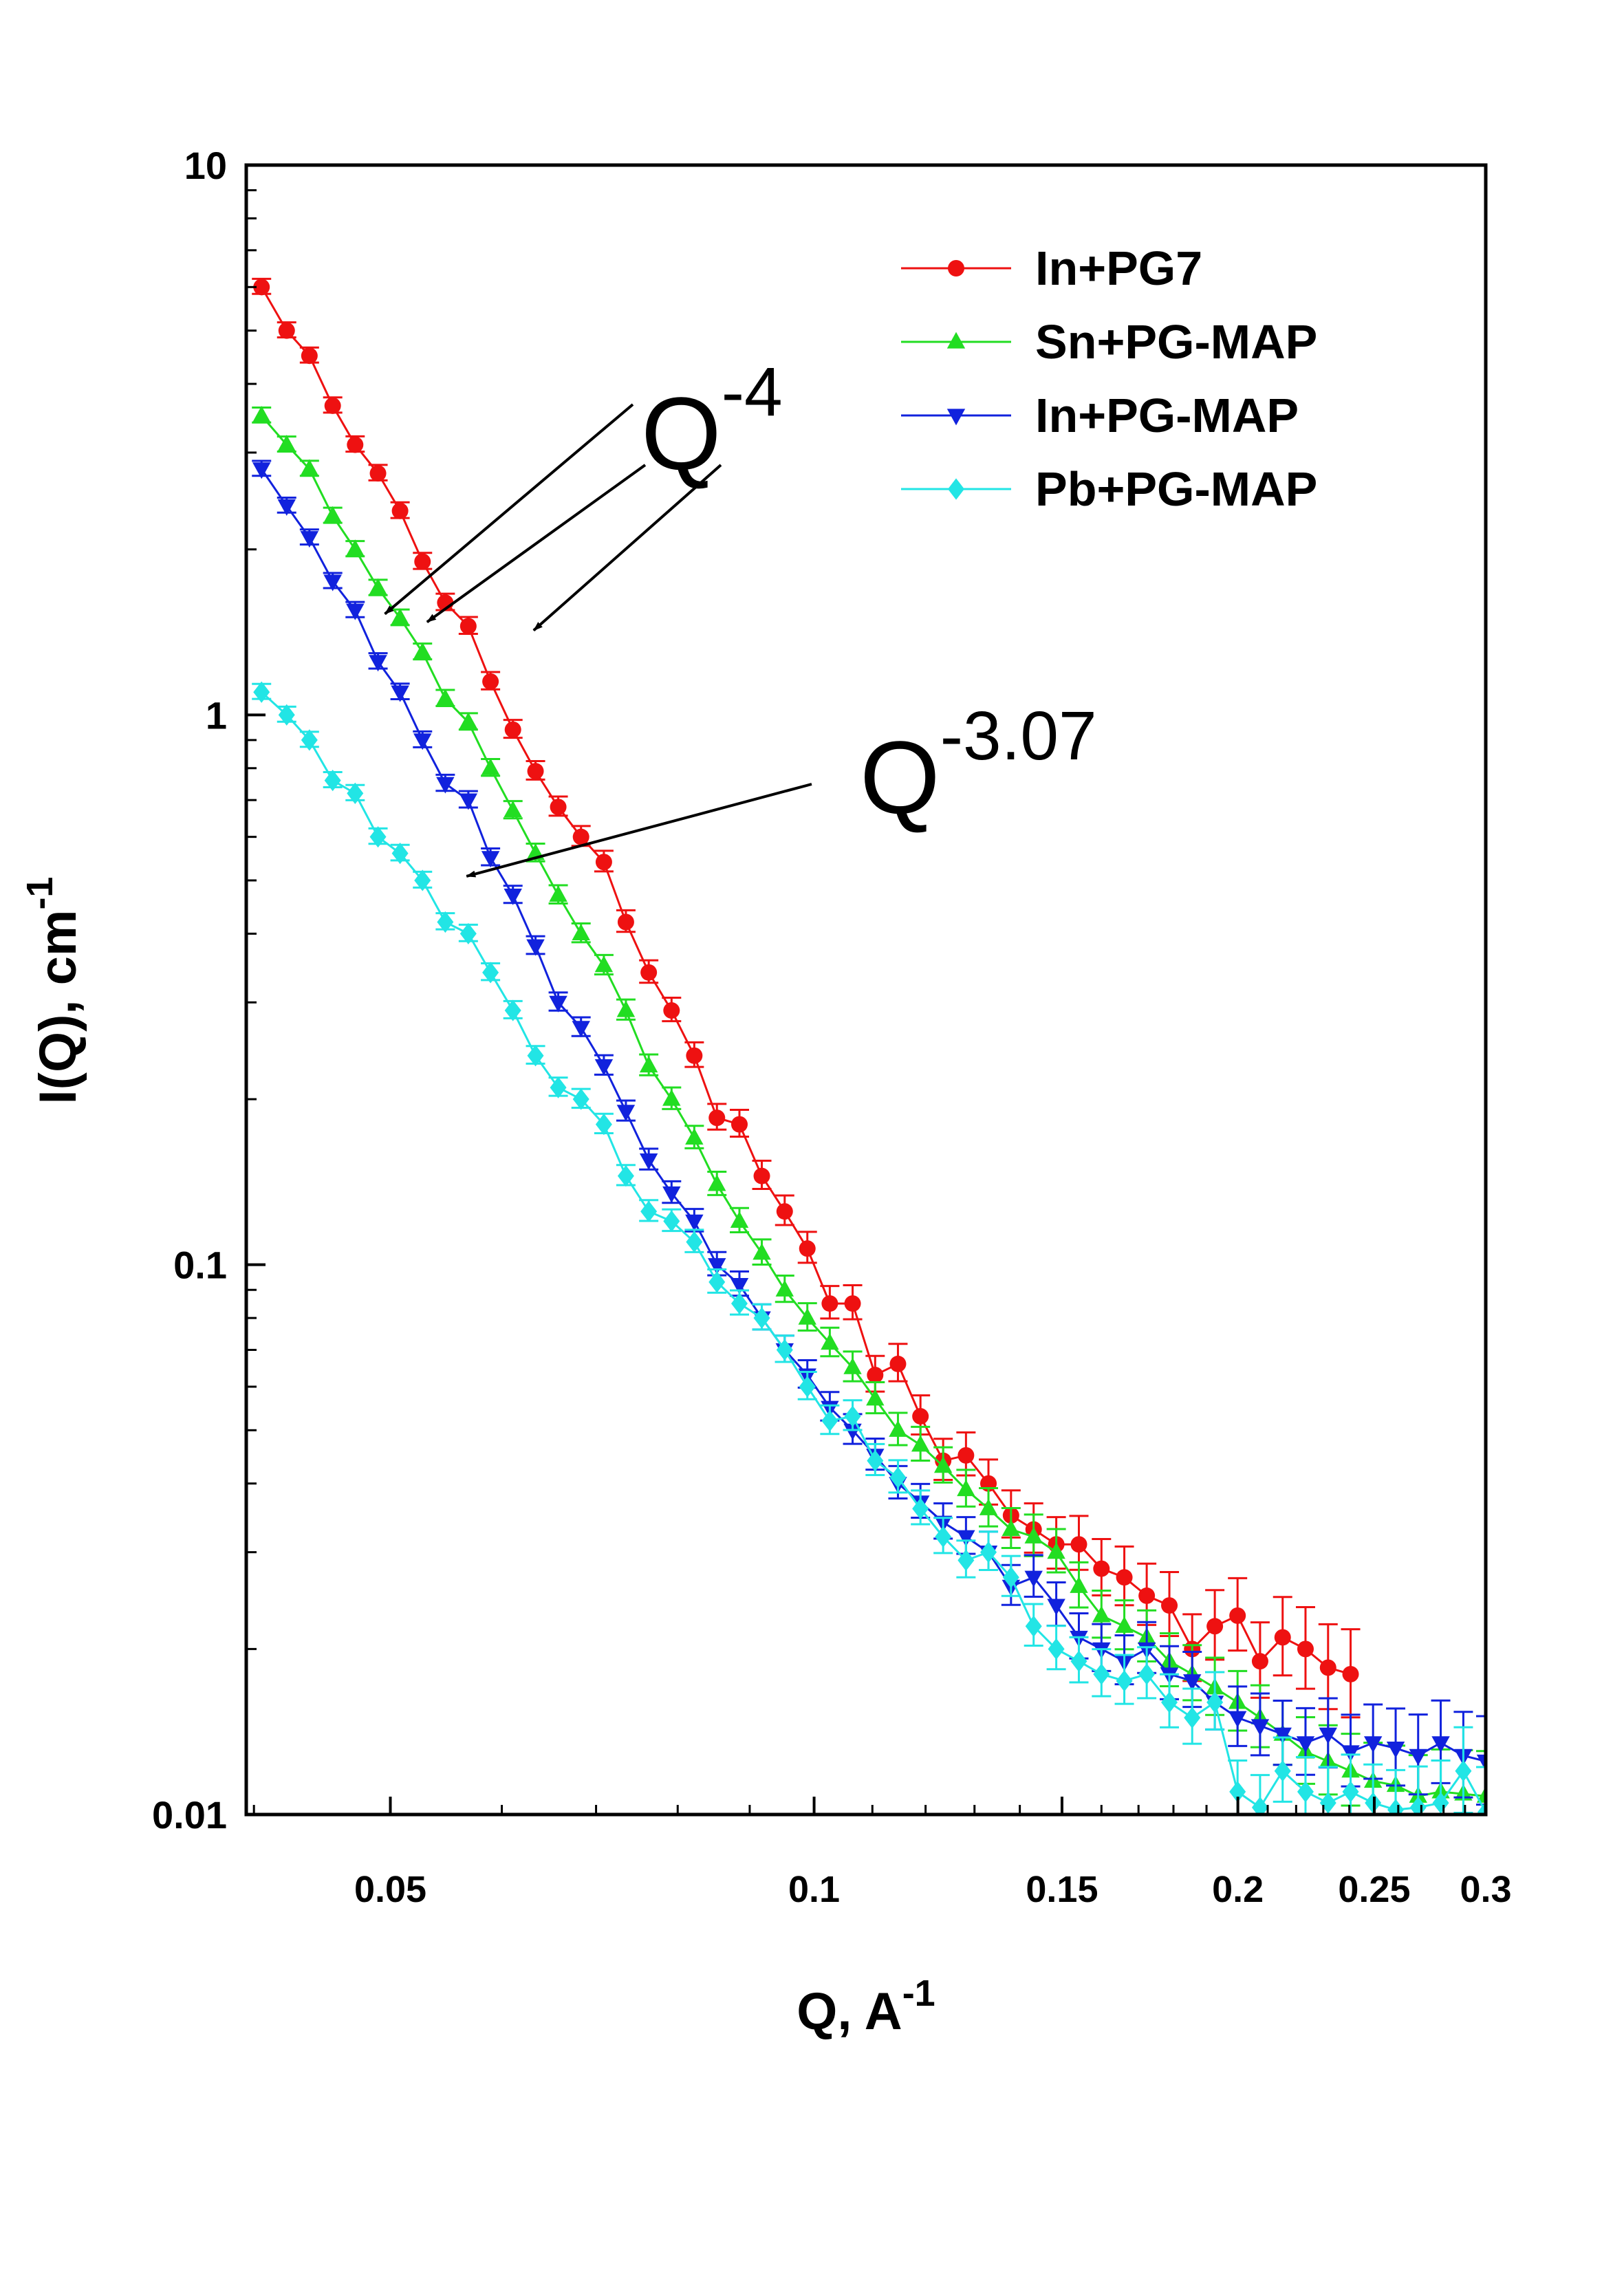  What do you see at coordinates (1374, 1889) in the screenshot?
I see `x-tick-label: 0.25` at bounding box center [1374, 1889].